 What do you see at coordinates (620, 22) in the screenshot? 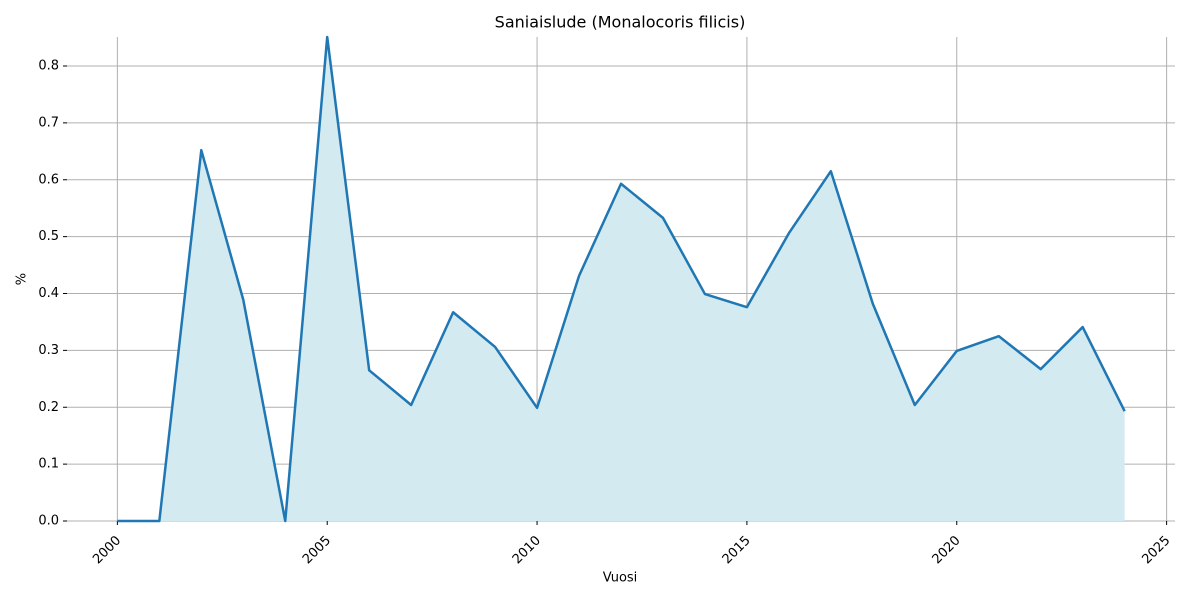
I see `chart-title: Saniaislude (Monalocoris filicis)` at bounding box center [620, 22].